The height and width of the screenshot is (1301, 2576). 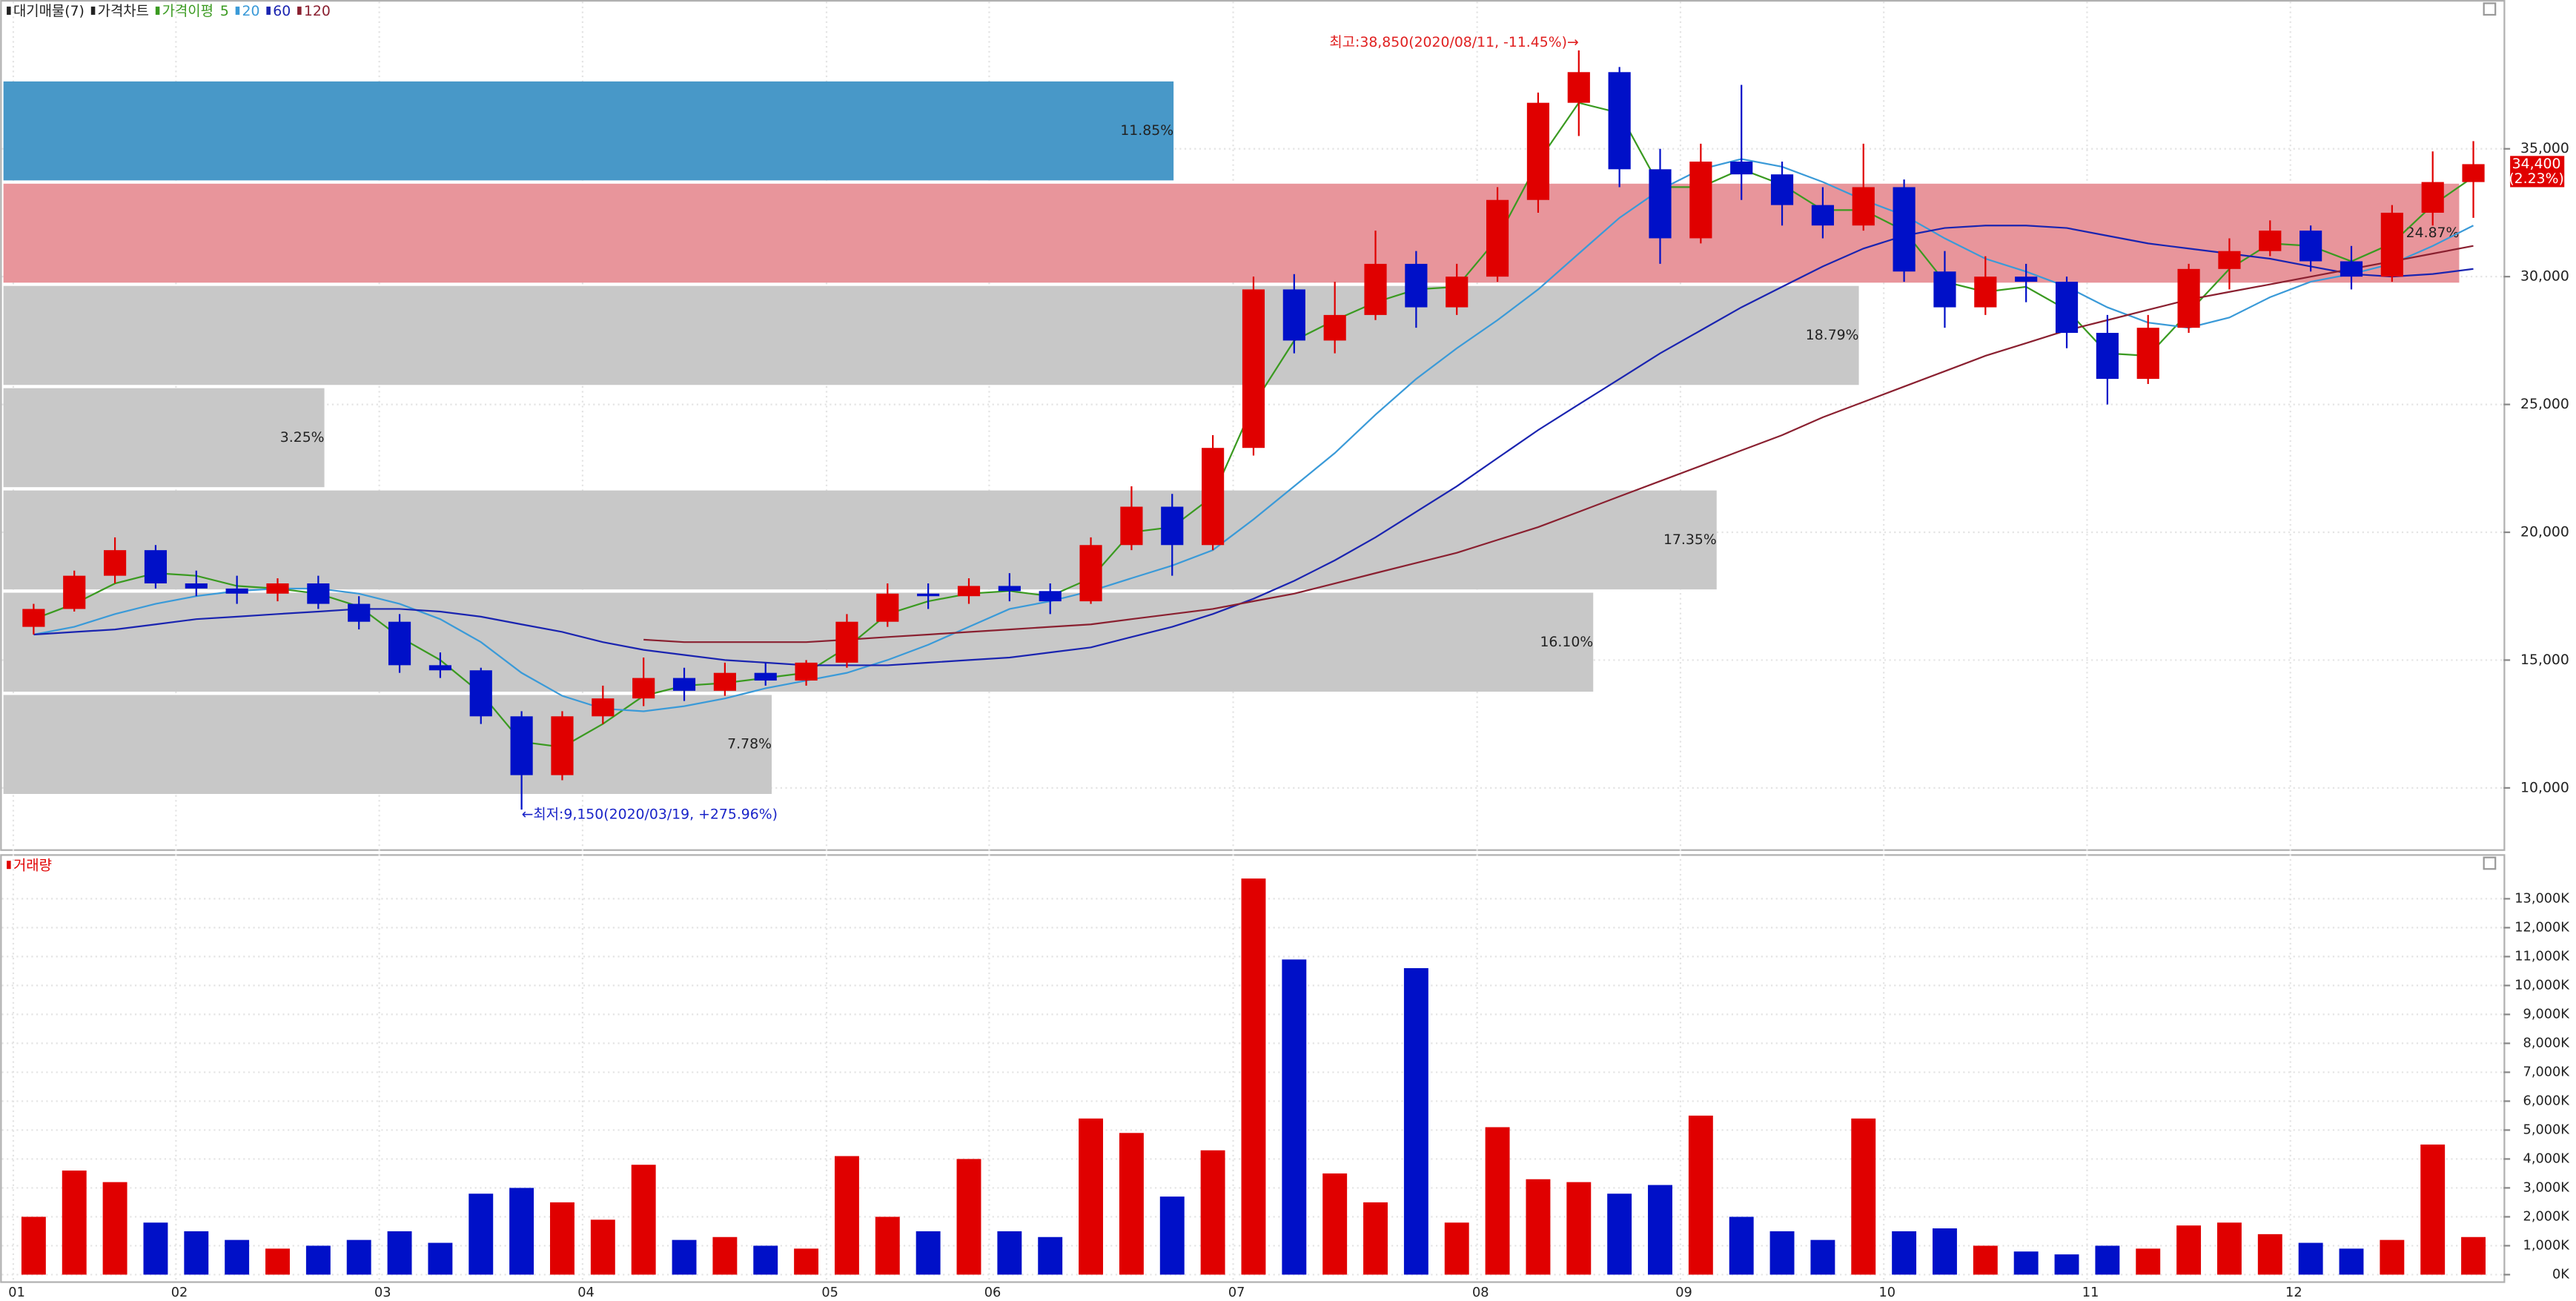 What do you see at coordinates (2546, 1129) in the screenshot?
I see `y-tick-label: 5,000K` at bounding box center [2546, 1129].